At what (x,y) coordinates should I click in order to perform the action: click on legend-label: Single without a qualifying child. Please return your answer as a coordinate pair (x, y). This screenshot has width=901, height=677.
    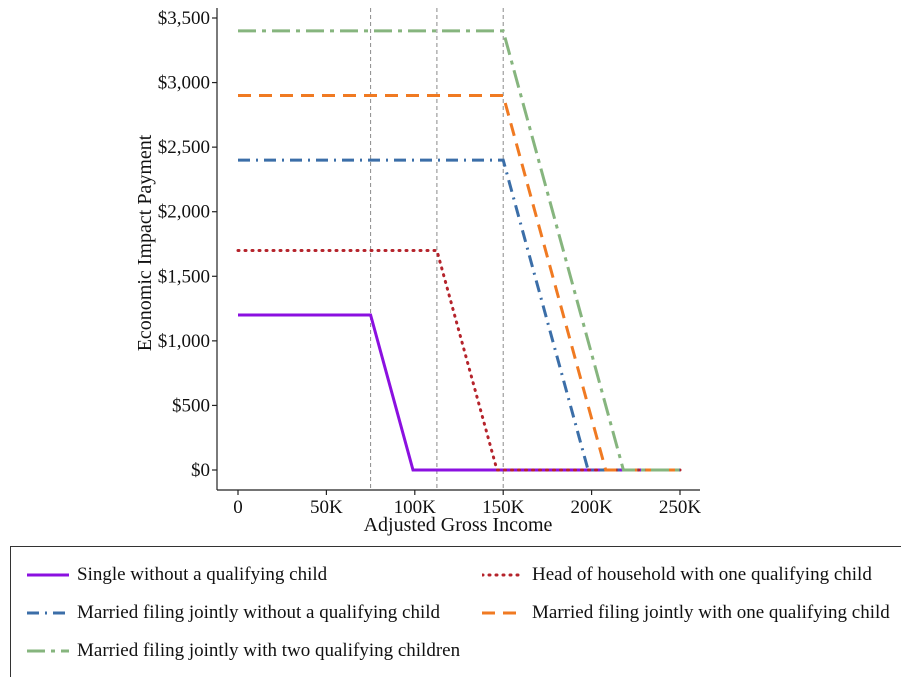
    Looking at the image, I should click on (202, 574).